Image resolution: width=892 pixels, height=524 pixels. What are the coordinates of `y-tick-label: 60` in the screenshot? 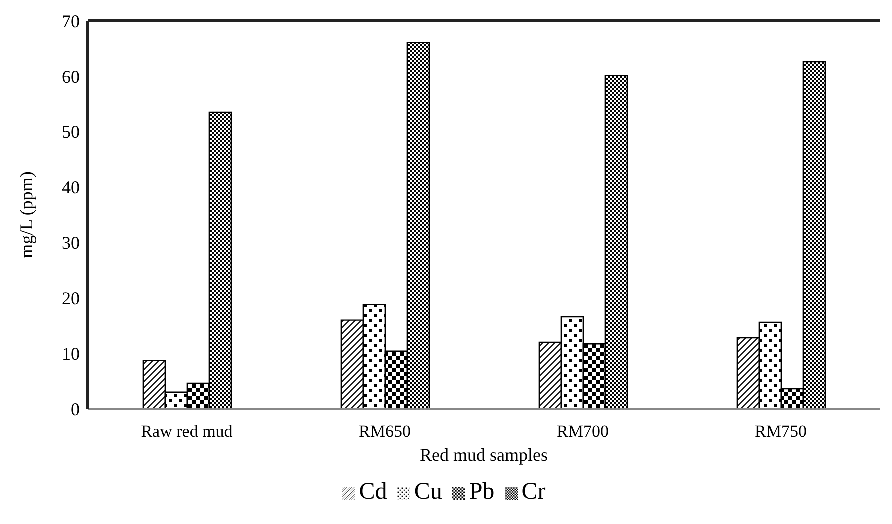 It's located at (71, 76).